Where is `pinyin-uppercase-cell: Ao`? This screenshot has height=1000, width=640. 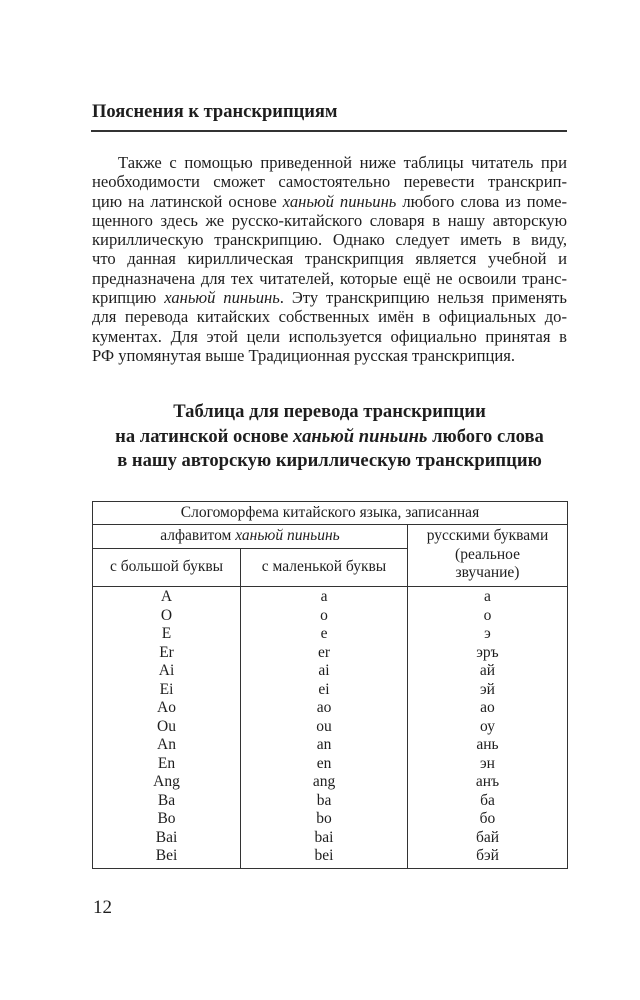
pinyin-uppercase-cell: Ao is located at coordinates (166, 707).